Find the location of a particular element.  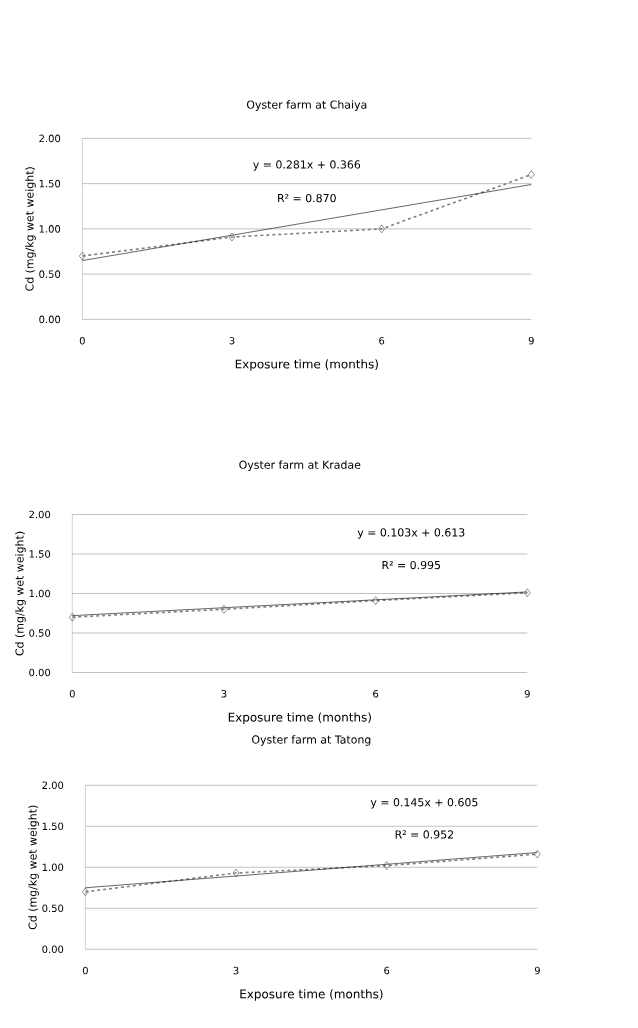

annotation: R² = 0.952 is located at coordinates (424, 834).